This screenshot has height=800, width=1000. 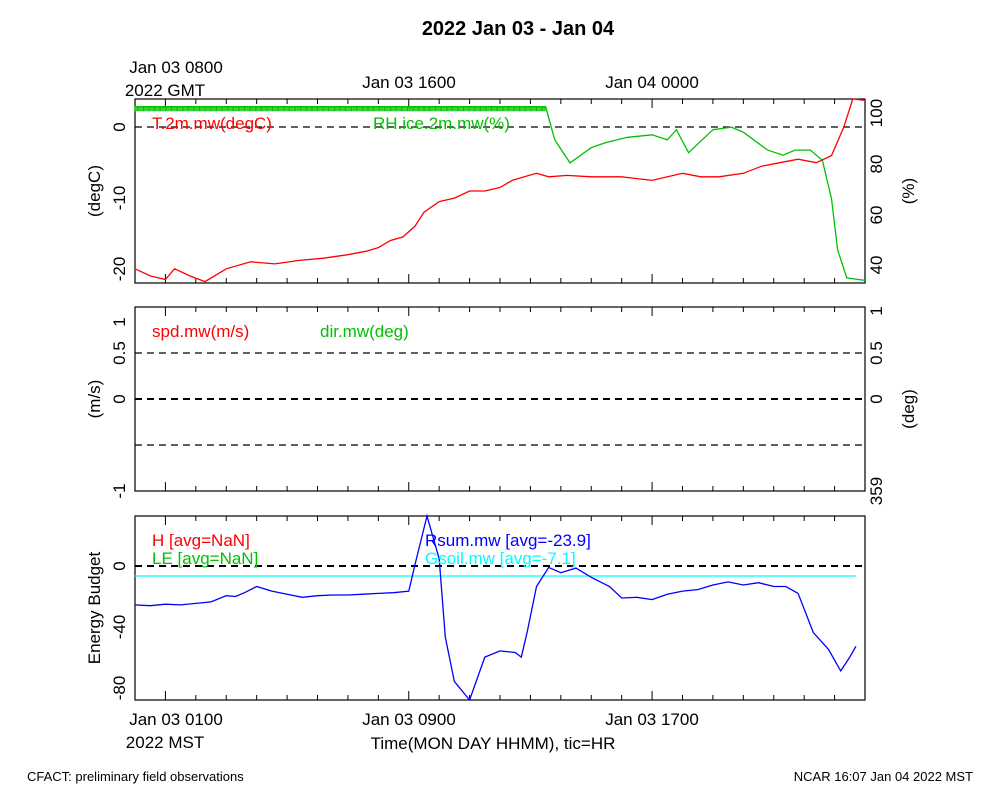 What do you see at coordinates (119, 688) in the screenshot?
I see `panel3-ytick-neg80: -80` at bounding box center [119, 688].